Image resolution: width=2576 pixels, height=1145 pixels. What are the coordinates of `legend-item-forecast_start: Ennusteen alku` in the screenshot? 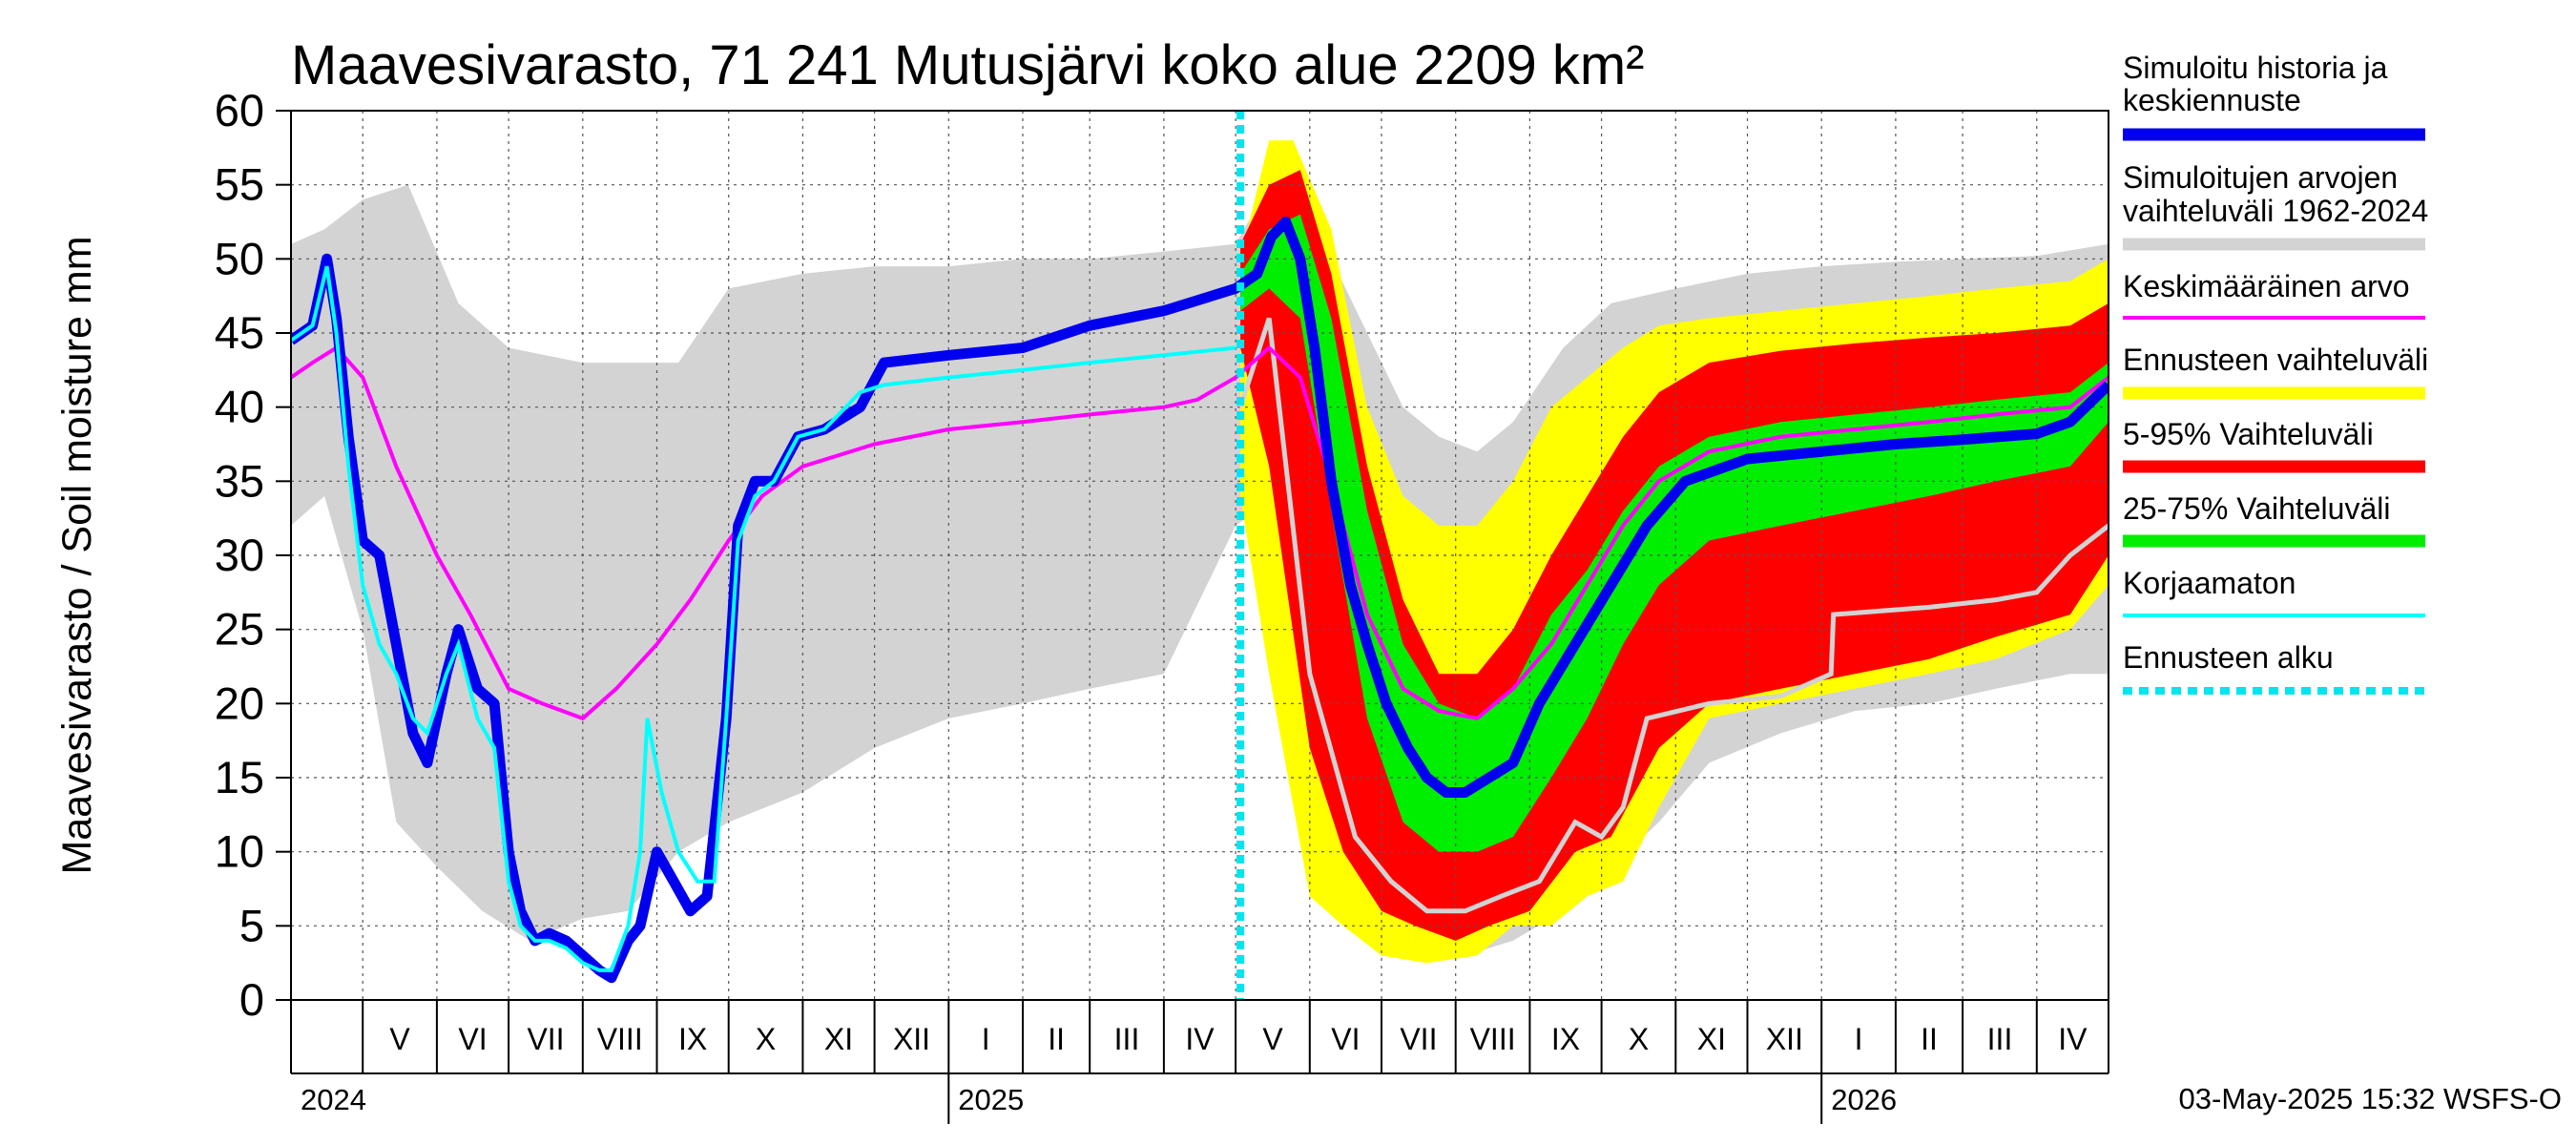 It's located at (2274, 667).